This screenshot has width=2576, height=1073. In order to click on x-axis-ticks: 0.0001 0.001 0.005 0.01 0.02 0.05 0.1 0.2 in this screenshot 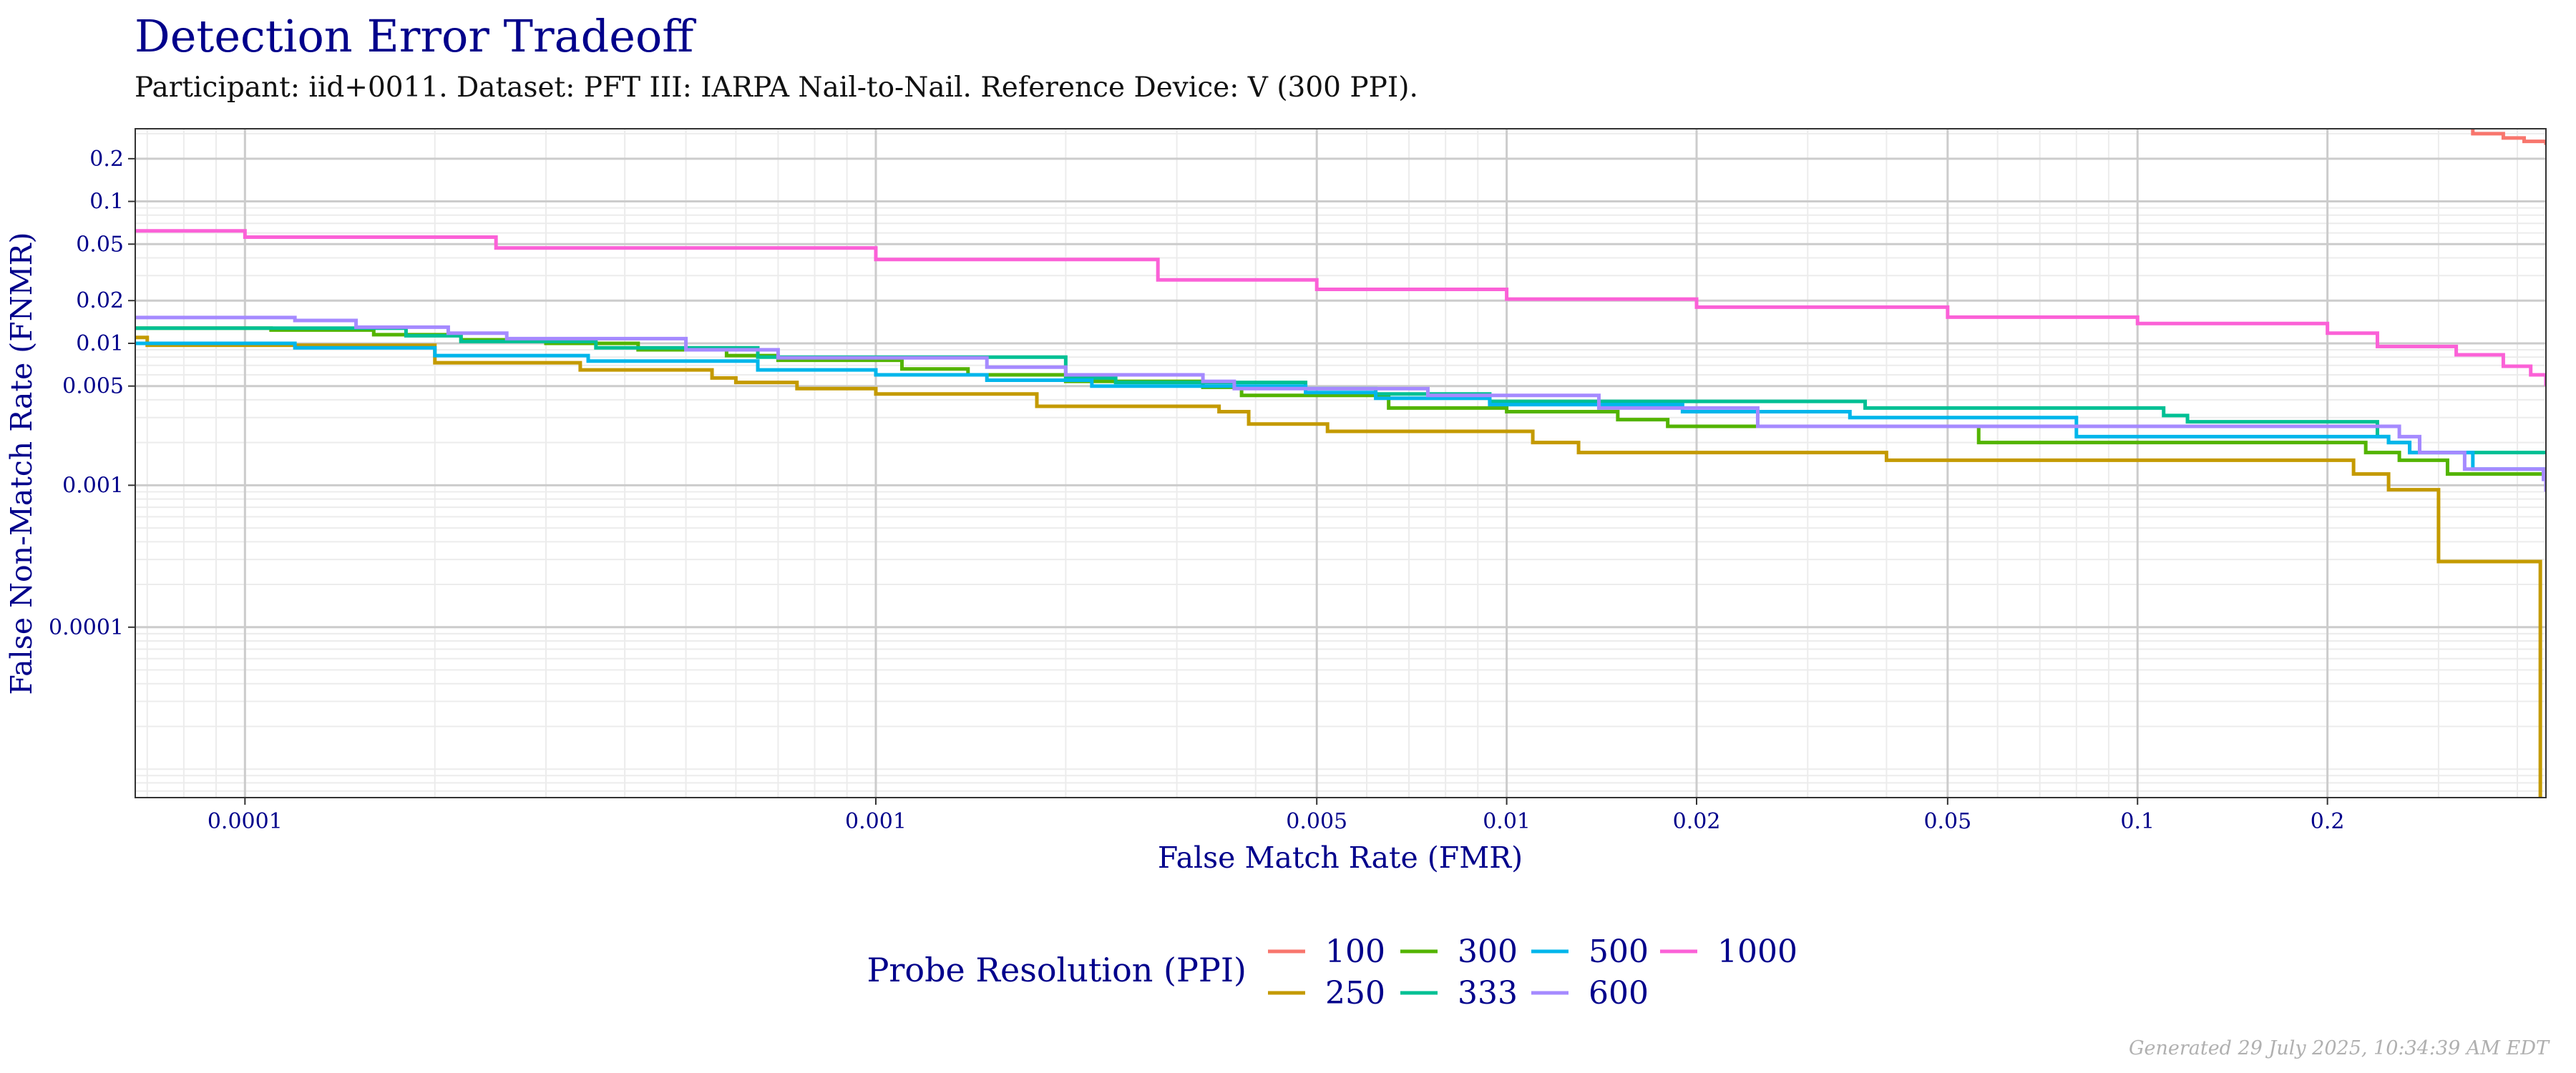, I will do `click(1276, 816)`.